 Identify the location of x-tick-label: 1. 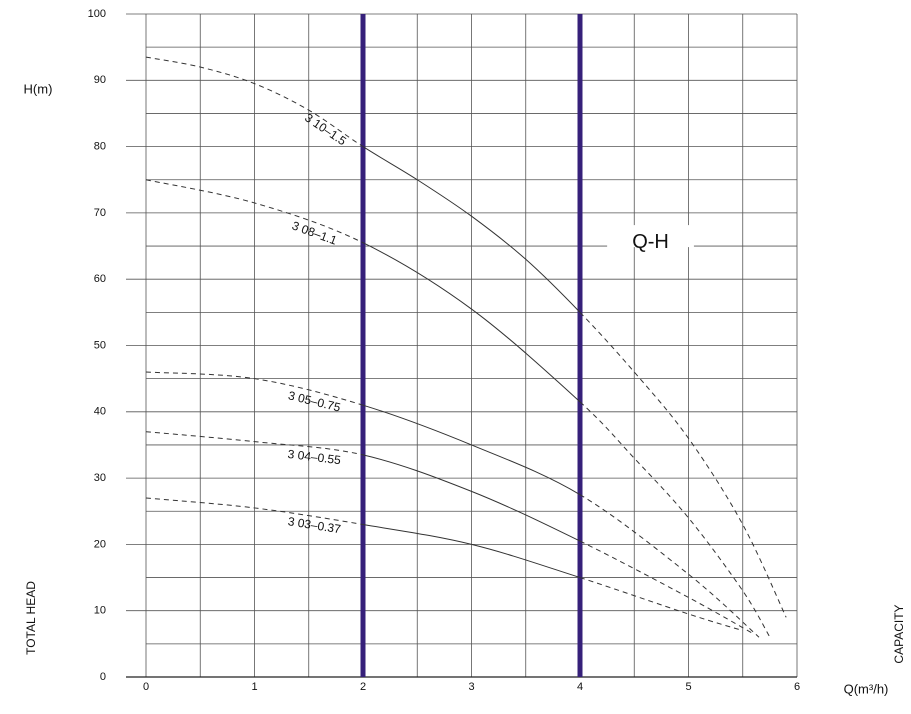
(254, 687).